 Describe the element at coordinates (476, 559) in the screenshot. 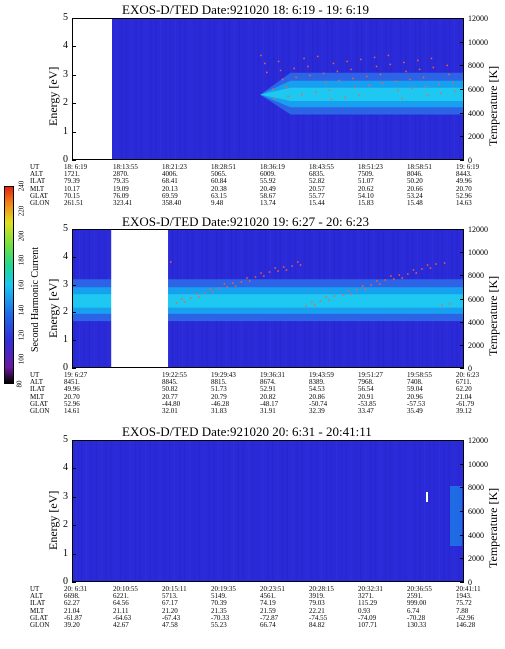

I see `y2-tick-label: 2000` at that location.